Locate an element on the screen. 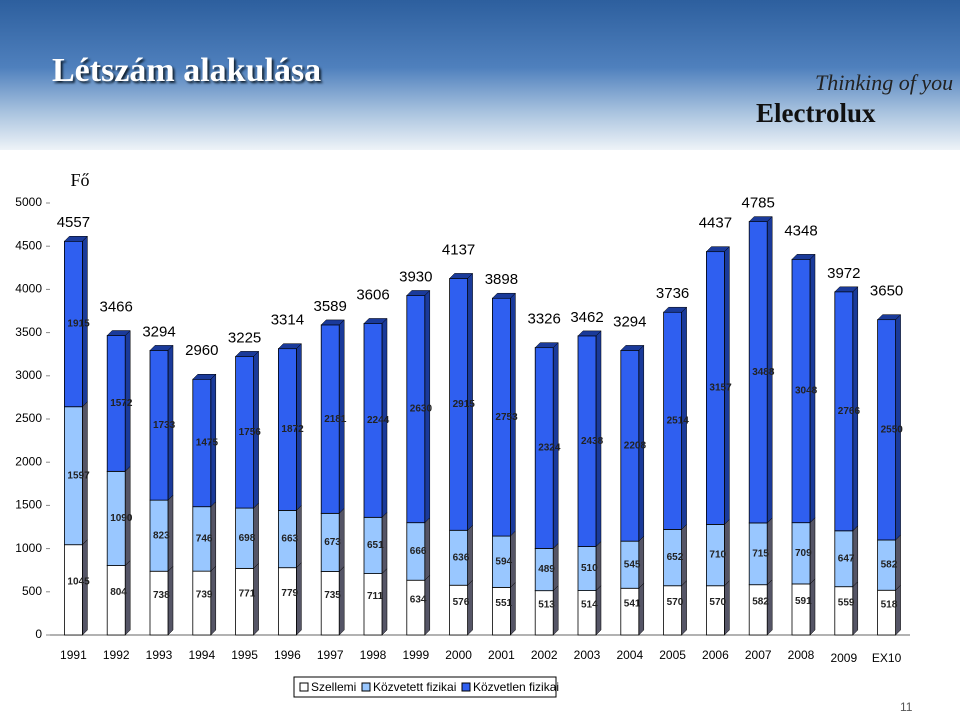 Image resolution: width=960 pixels, height=716 pixels. segment-label: 489 is located at coordinates (546, 569).